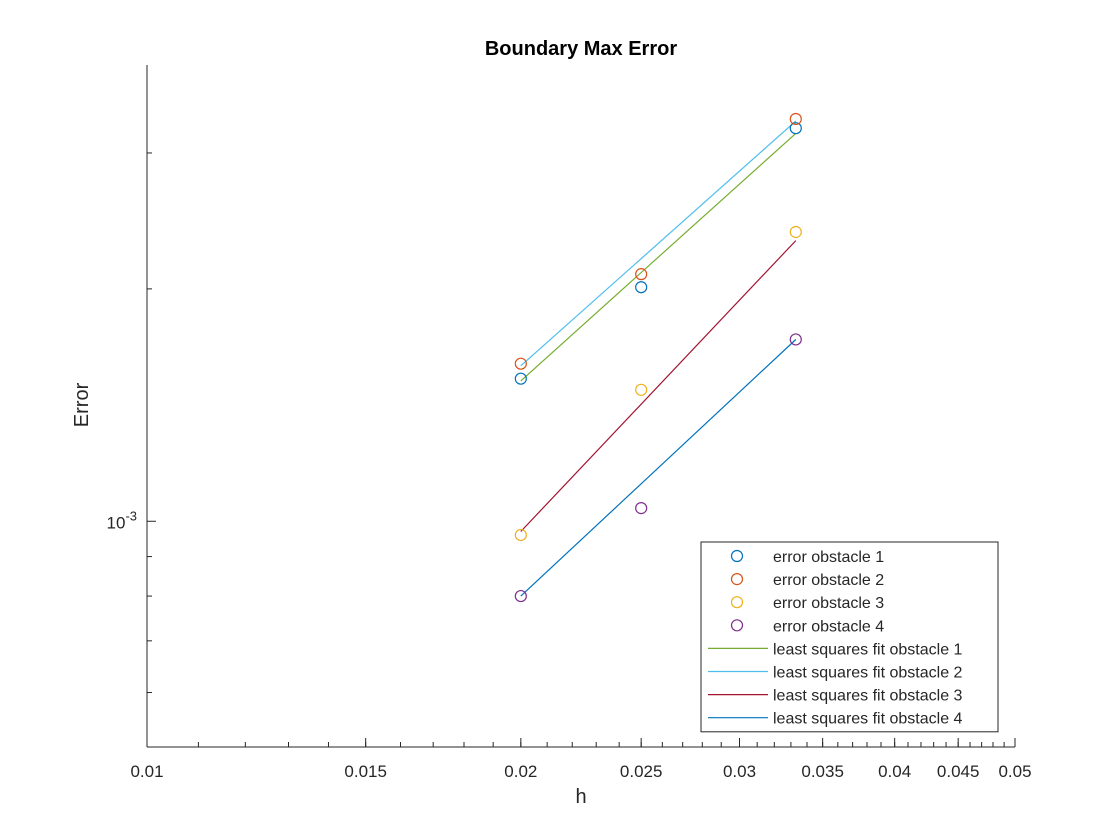 The height and width of the screenshot is (840, 1120). Describe the element at coordinates (365, 771) in the screenshot. I see `x-tick-label: 0.015` at that location.